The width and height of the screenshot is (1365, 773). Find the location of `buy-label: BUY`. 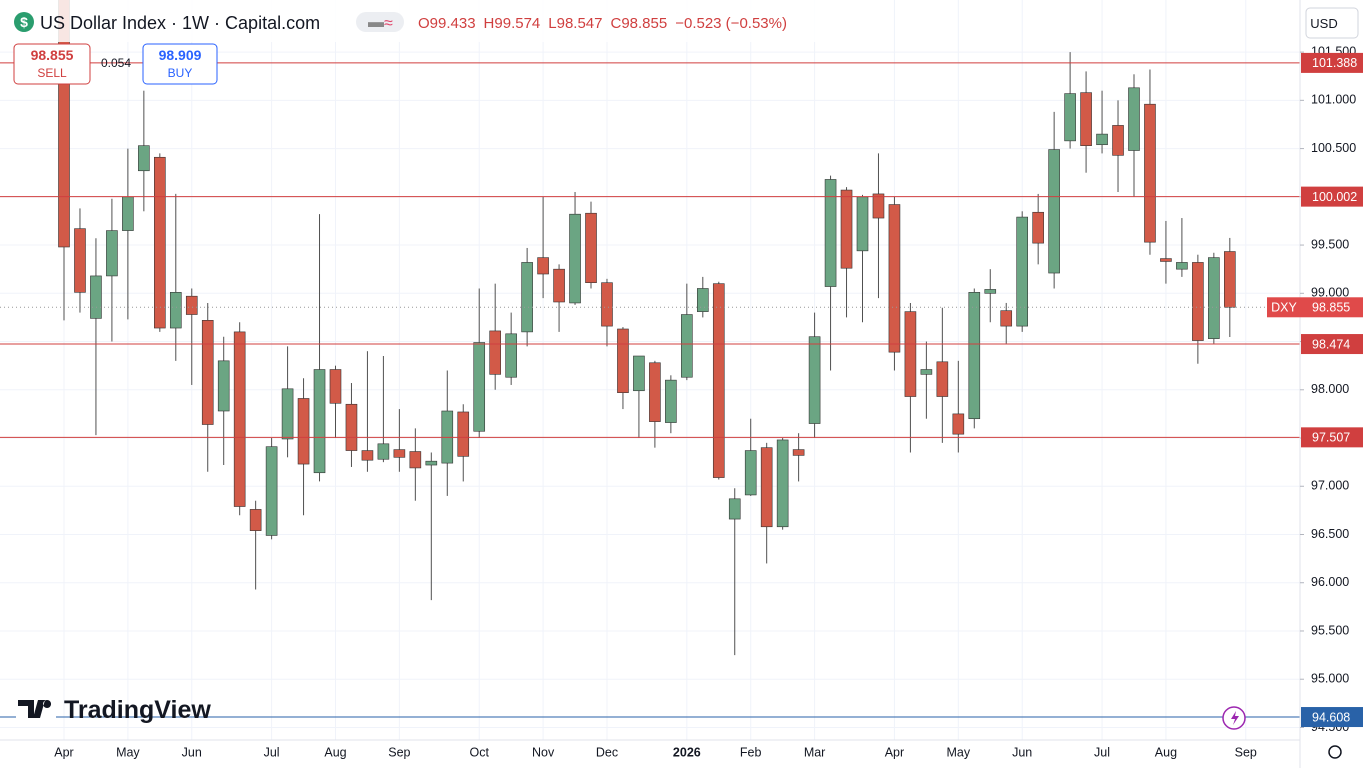

buy-label: BUY is located at coordinates (180, 73).